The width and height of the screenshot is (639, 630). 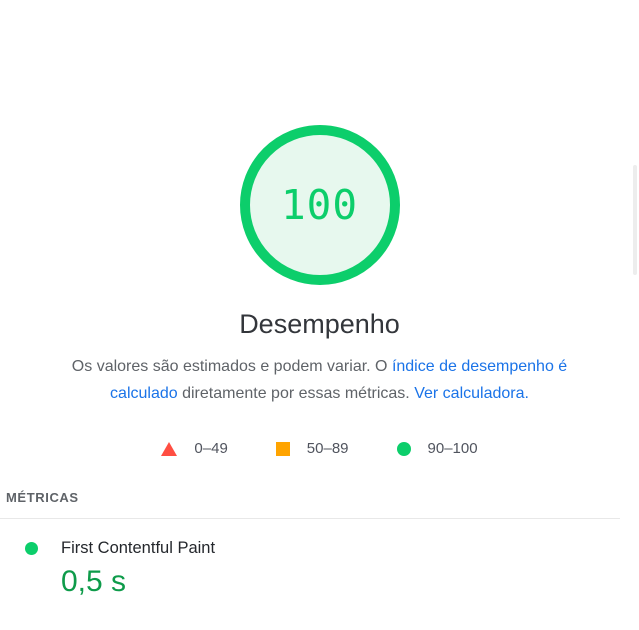 What do you see at coordinates (144, 393) in the screenshot?
I see `performance-index-link-continued: calculado` at bounding box center [144, 393].